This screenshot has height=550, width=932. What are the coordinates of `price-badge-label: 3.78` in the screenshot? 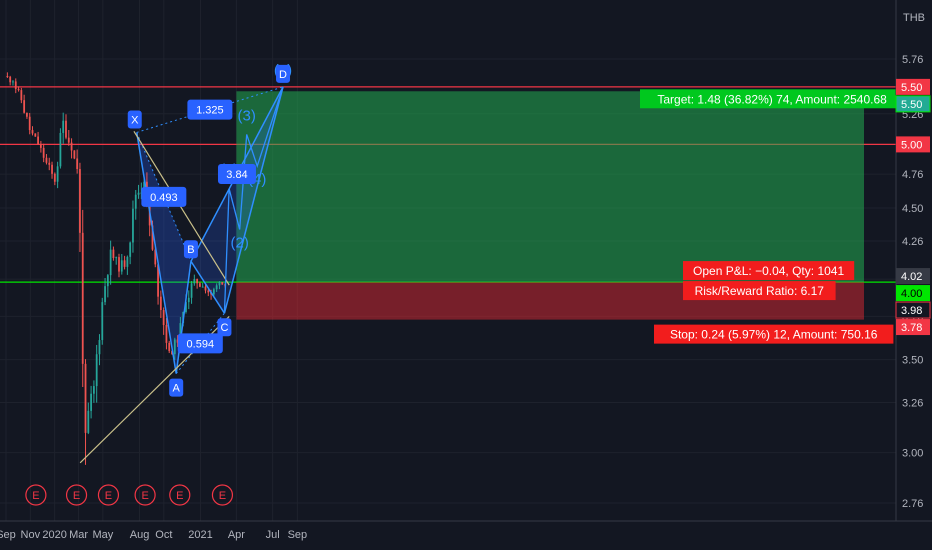 It's located at (911, 328).